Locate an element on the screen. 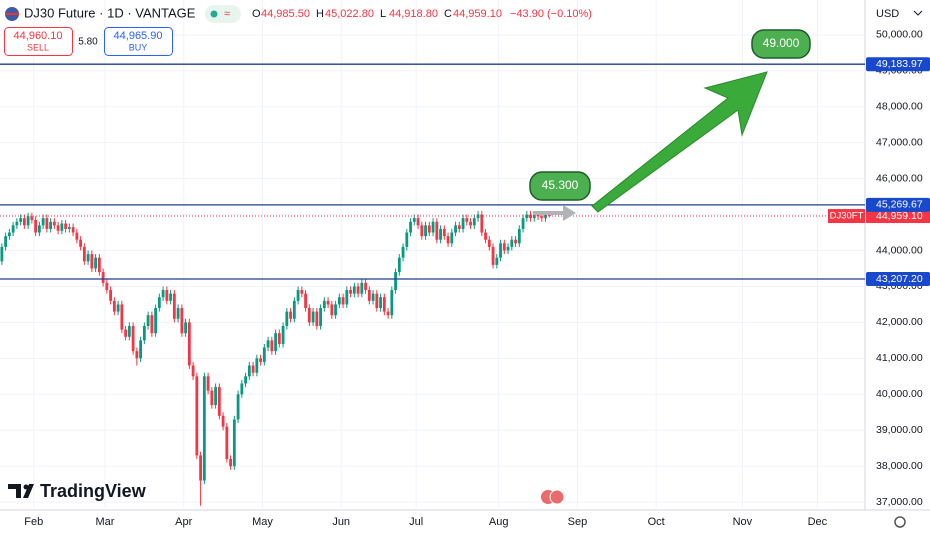 The width and height of the screenshot is (930, 536). status-dot is located at coordinates (214, 14).